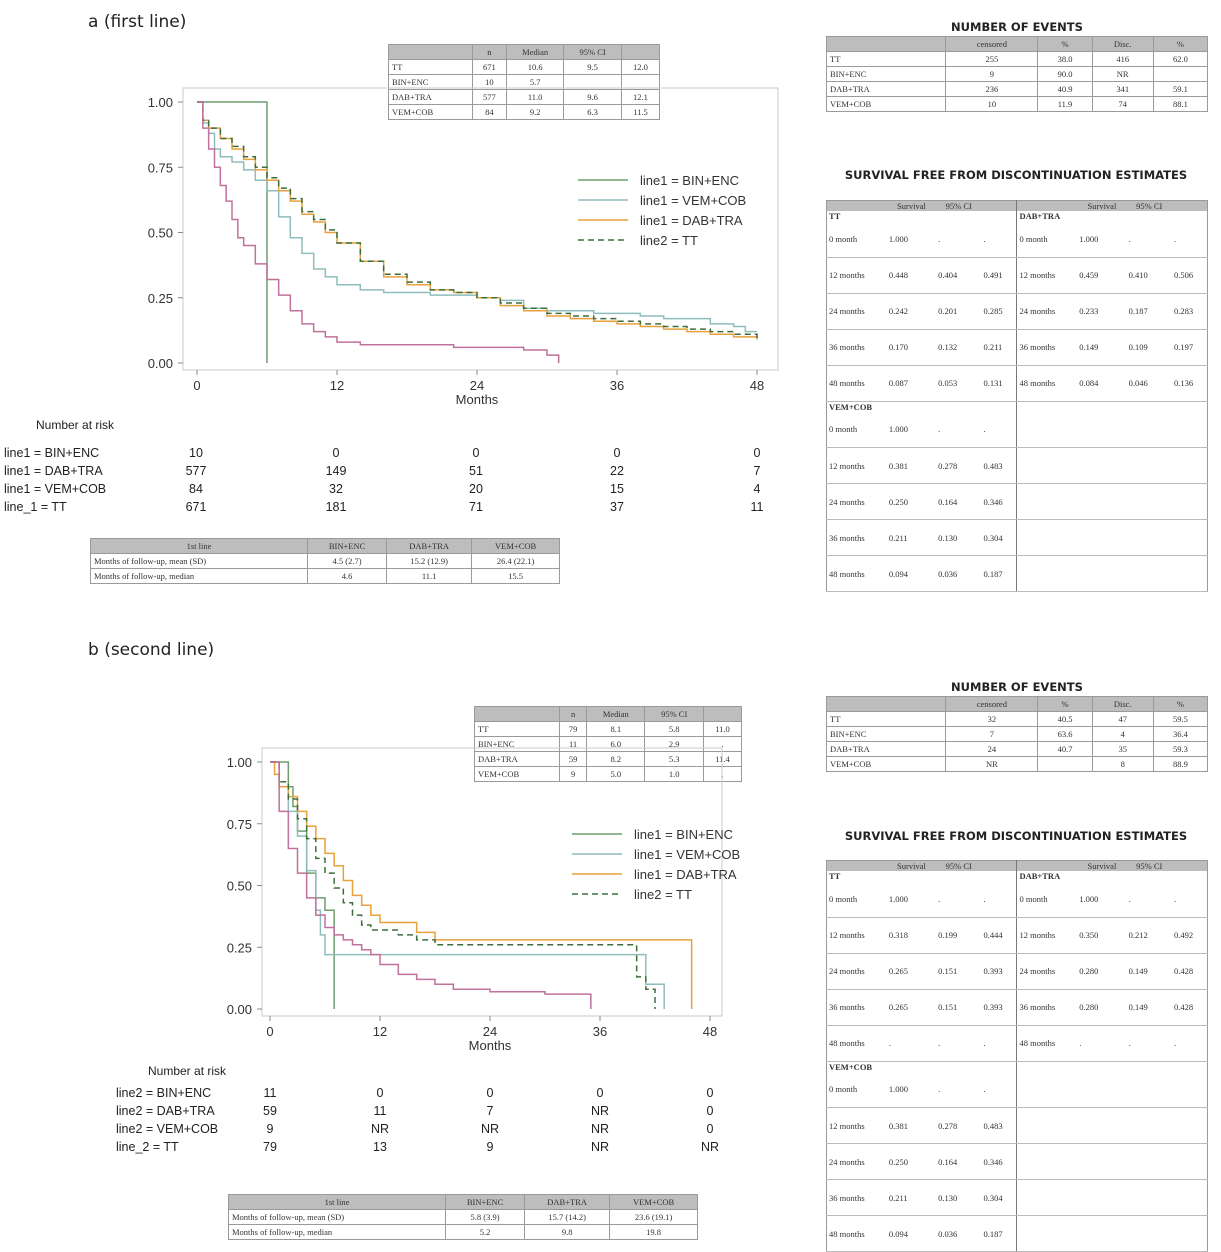  What do you see at coordinates (999, 501) in the screenshot?
I see `survival-cell: 0.346` at bounding box center [999, 501].